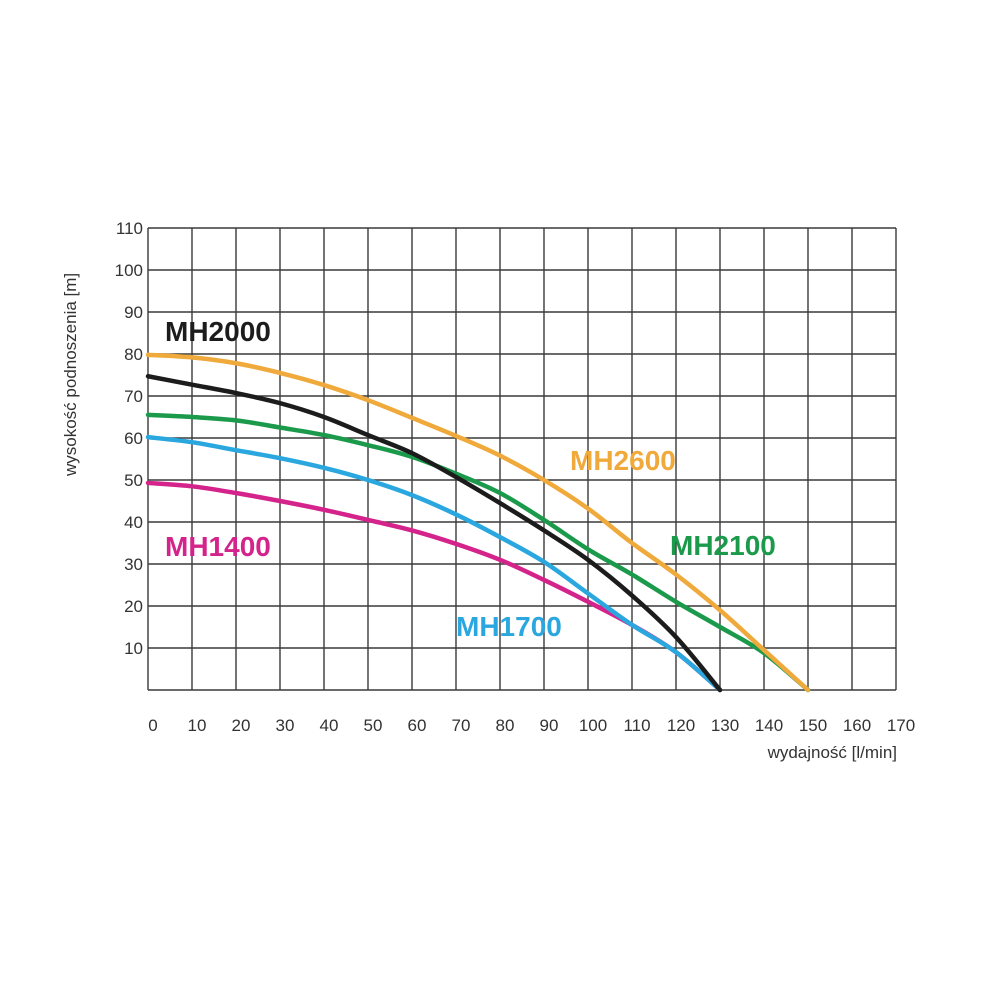  I want to click on x-axis-label: wydajność [l/min], so click(832, 752).